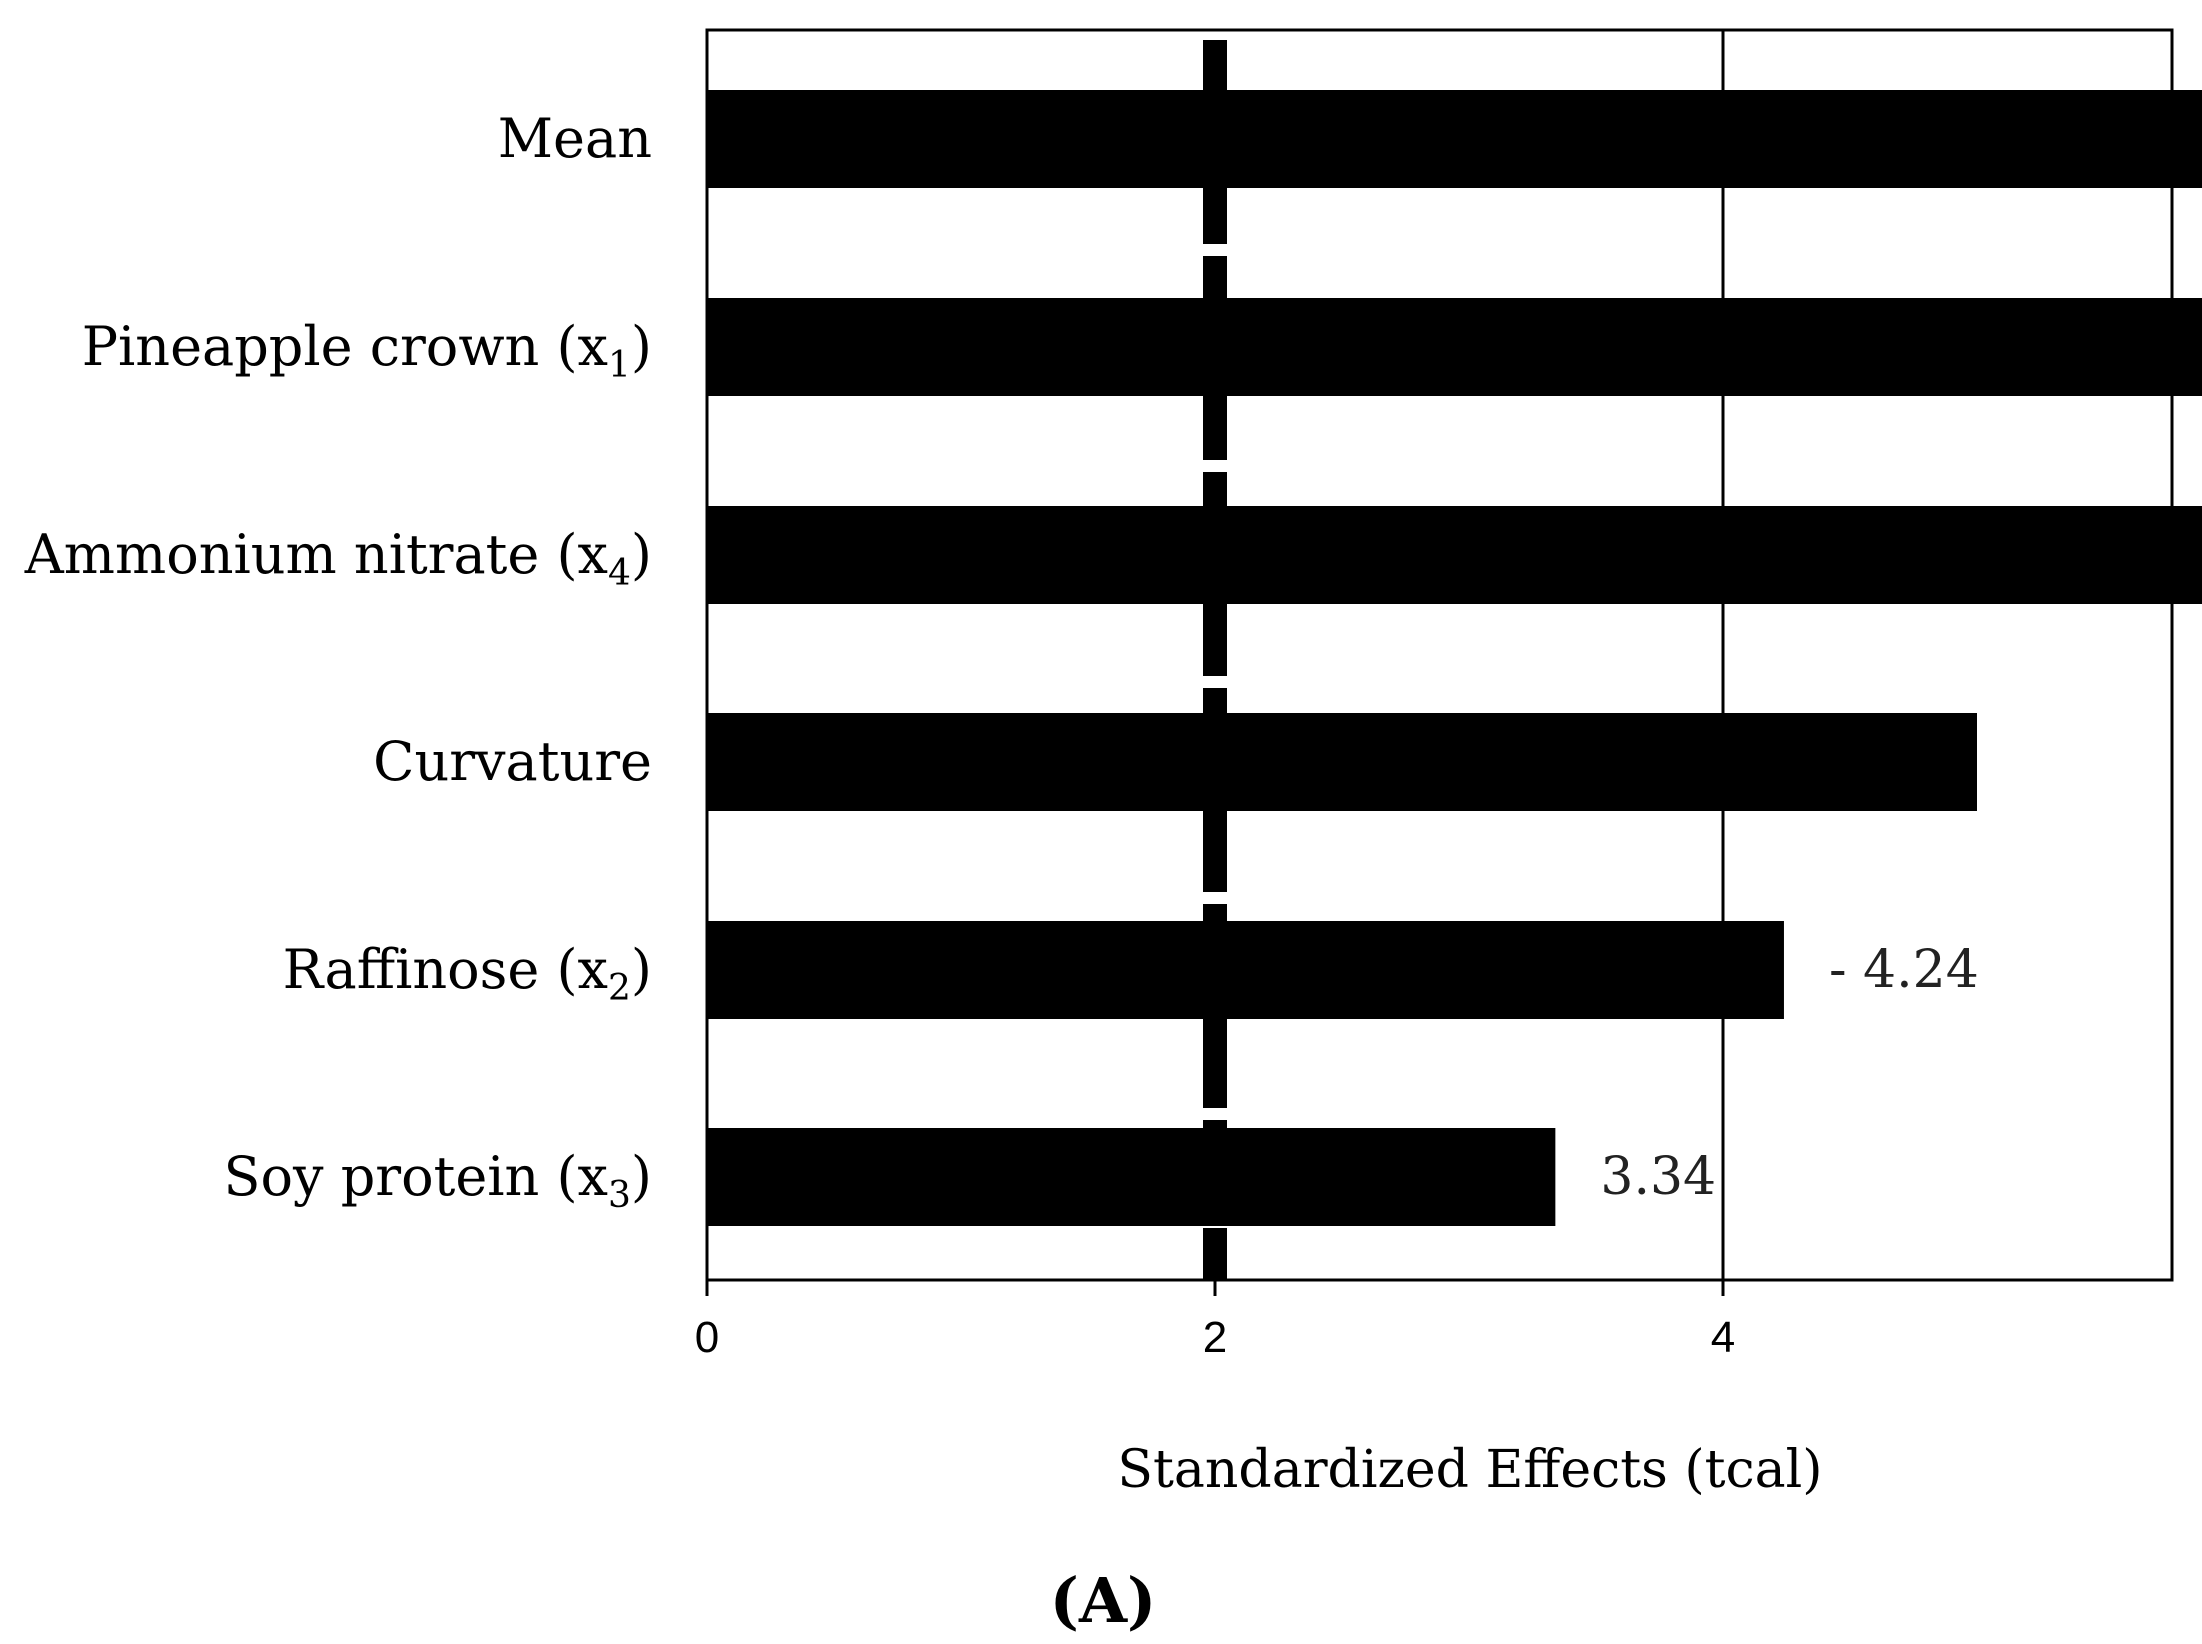 The image size is (2202, 1644). What do you see at coordinates (1723, 655) in the screenshot?
I see `gridlines` at bounding box center [1723, 655].